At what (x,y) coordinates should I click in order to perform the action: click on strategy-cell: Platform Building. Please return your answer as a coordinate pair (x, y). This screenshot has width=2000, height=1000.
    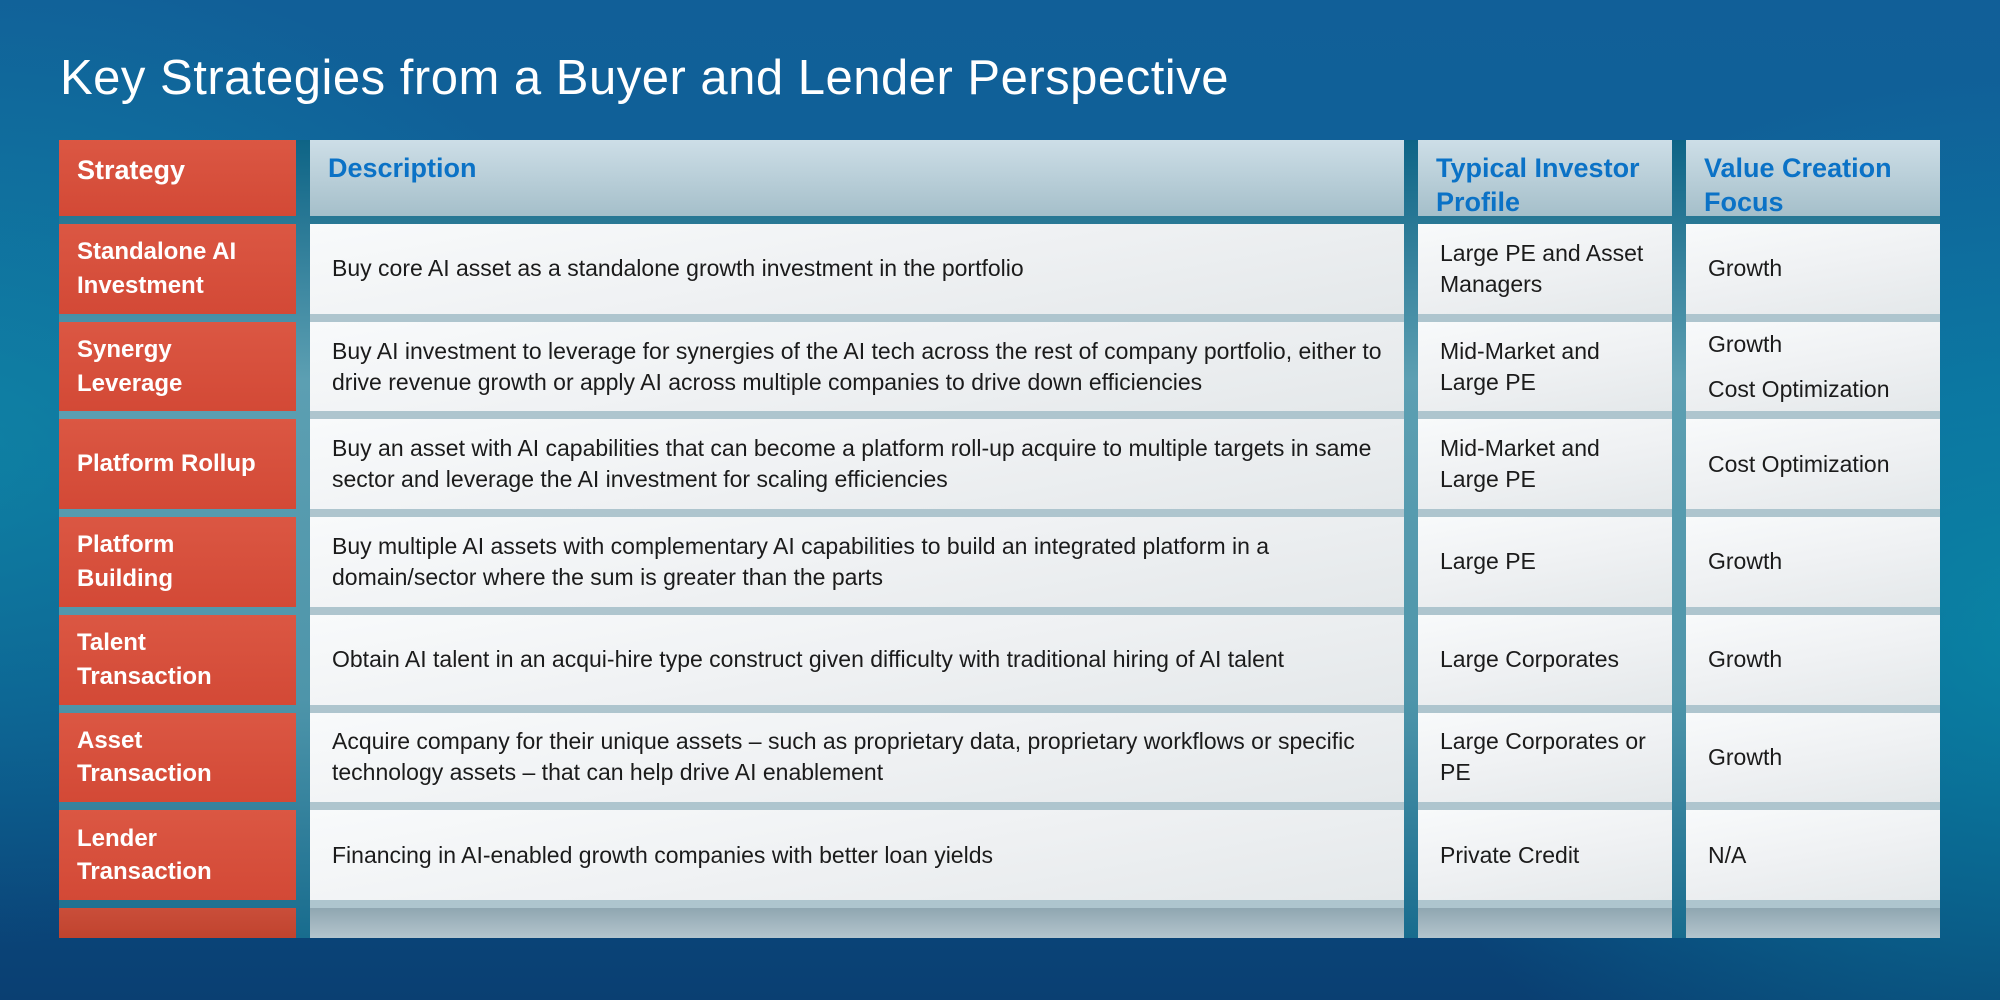
    Looking at the image, I should click on (177, 566).